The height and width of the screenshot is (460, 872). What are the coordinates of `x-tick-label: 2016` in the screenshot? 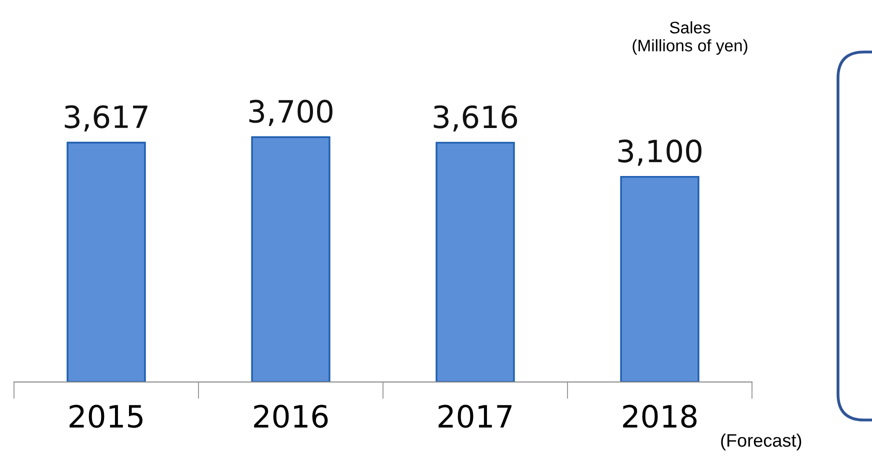 It's located at (291, 416).